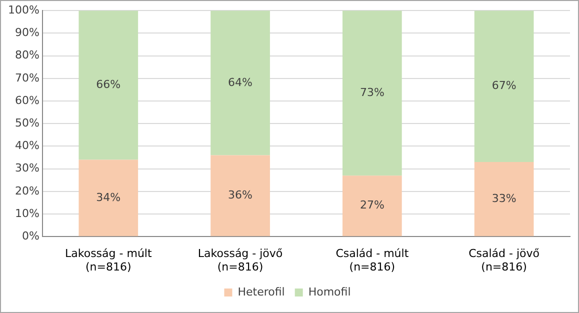 This screenshot has height=313, width=579. Describe the element at coordinates (329, 291) in the screenshot. I see `legend-label: Homofil` at that location.